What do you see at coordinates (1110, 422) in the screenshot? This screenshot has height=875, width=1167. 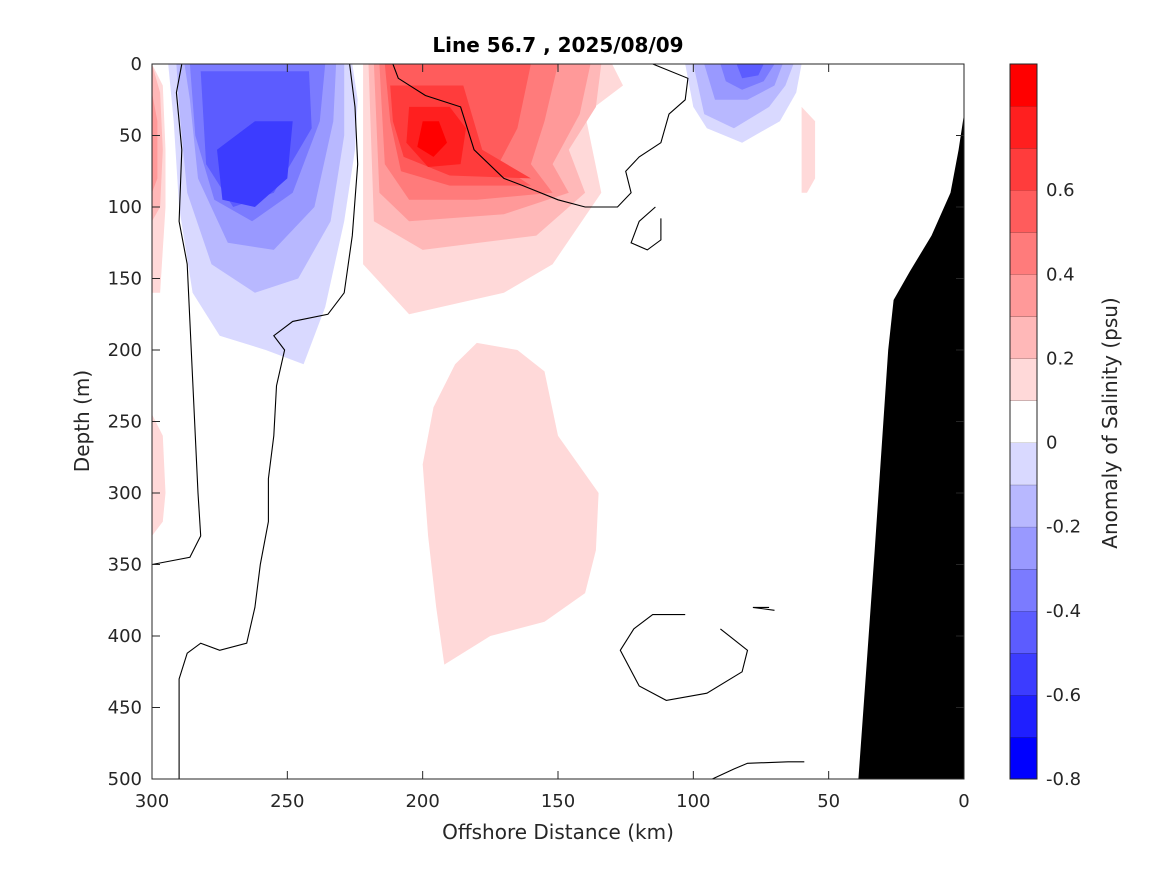 I see `colorbar-label: Anomaly of Salinity (psu)` at bounding box center [1110, 422].